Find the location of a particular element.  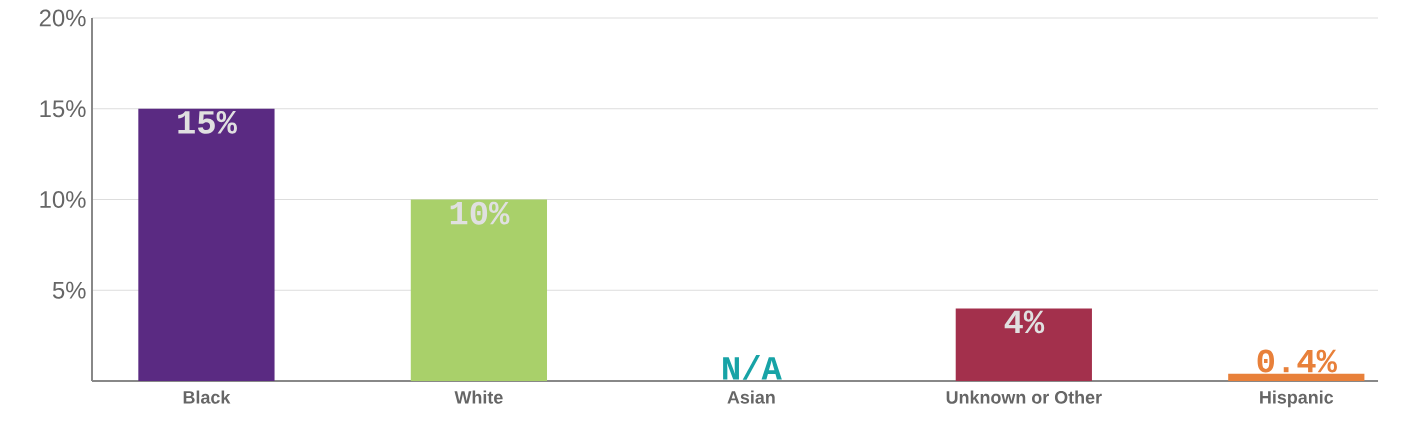

y-tick-label: 10% is located at coordinates (63, 199).